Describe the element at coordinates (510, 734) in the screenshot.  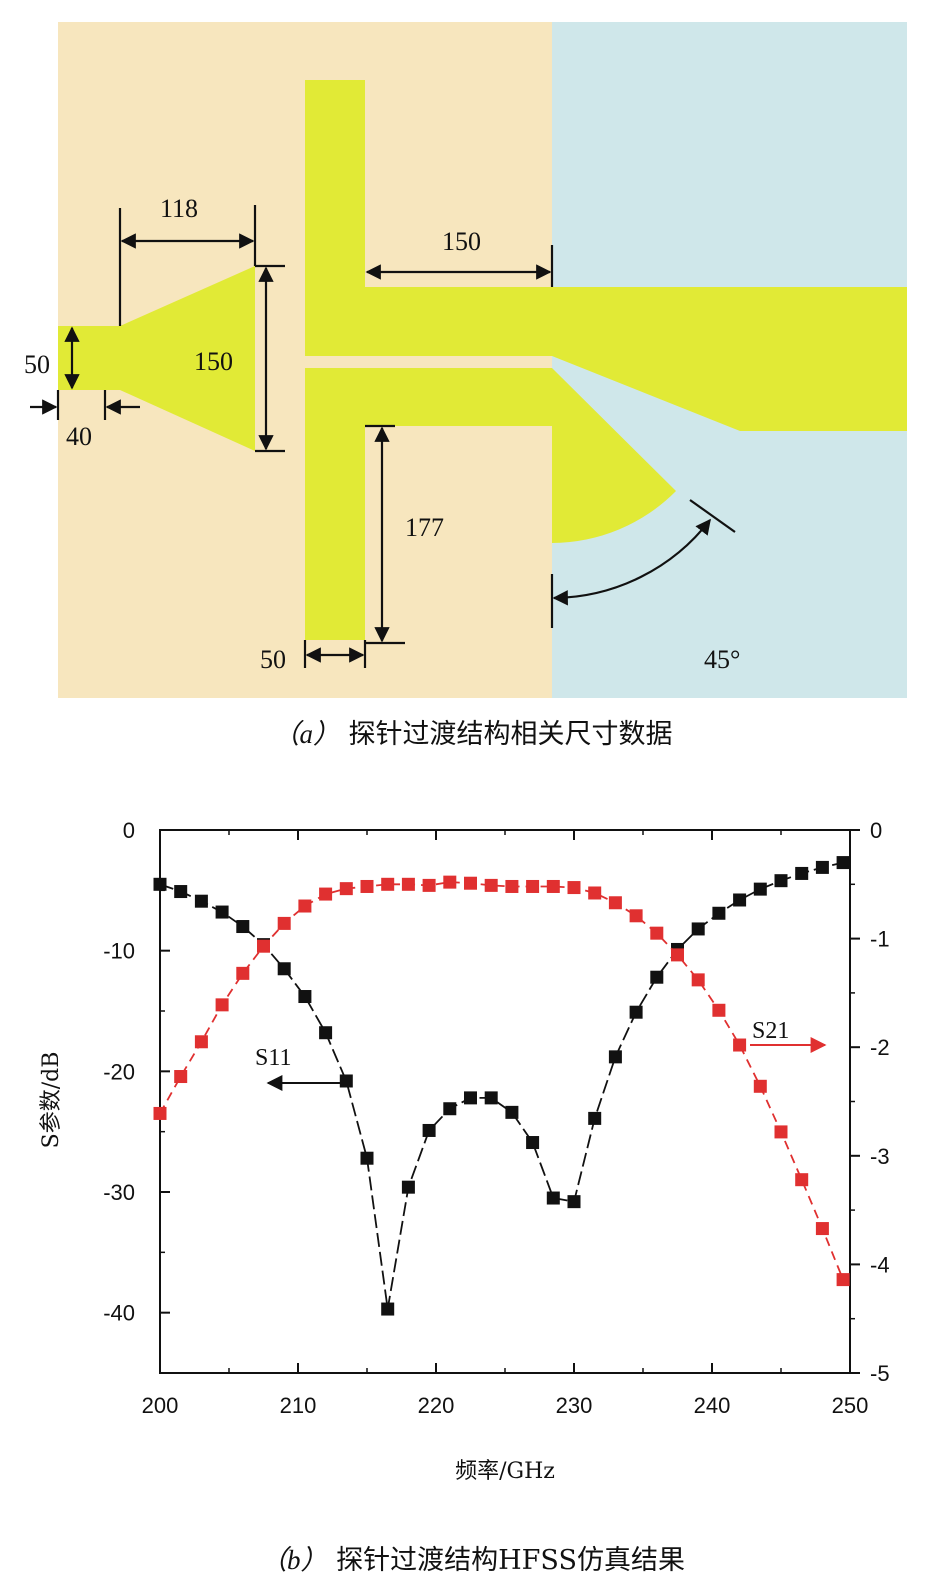
I see `figure-a-title: 探针过渡结构相关尺寸数据` at that location.